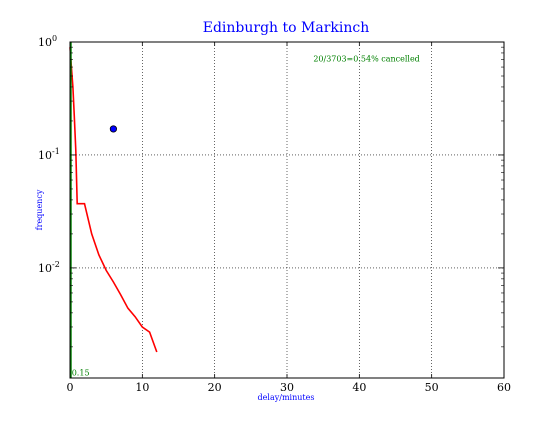 This screenshot has height=425, width=560. Describe the element at coordinates (81, 372) in the screenshot. I see `annotation-green-value: 0.15` at that location.